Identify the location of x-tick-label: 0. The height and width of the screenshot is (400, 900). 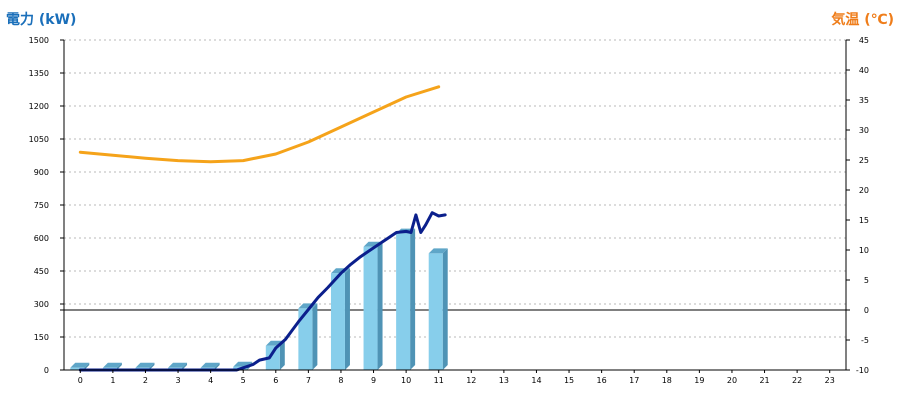
(80, 380).